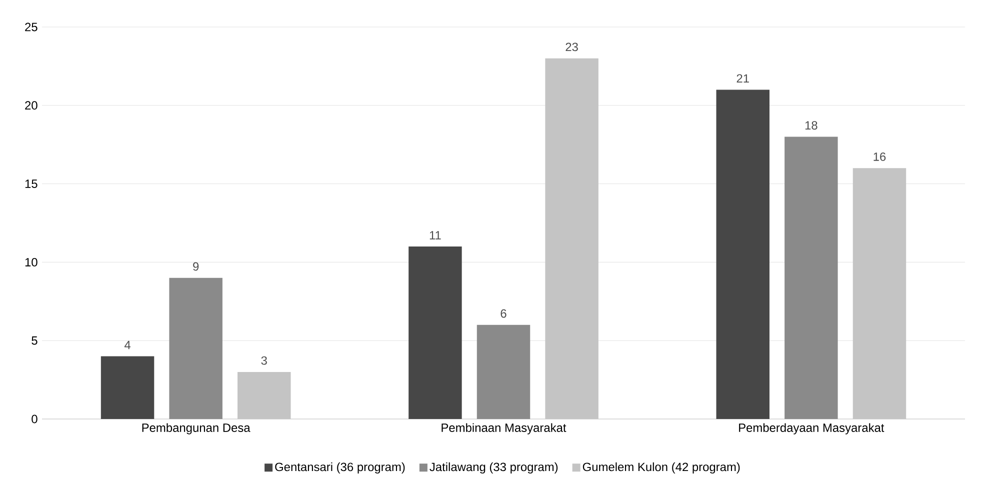 This screenshot has width=984, height=498. What do you see at coordinates (661, 468) in the screenshot?
I see `legend-label: Gumelem Kulon (42 program)` at bounding box center [661, 468].